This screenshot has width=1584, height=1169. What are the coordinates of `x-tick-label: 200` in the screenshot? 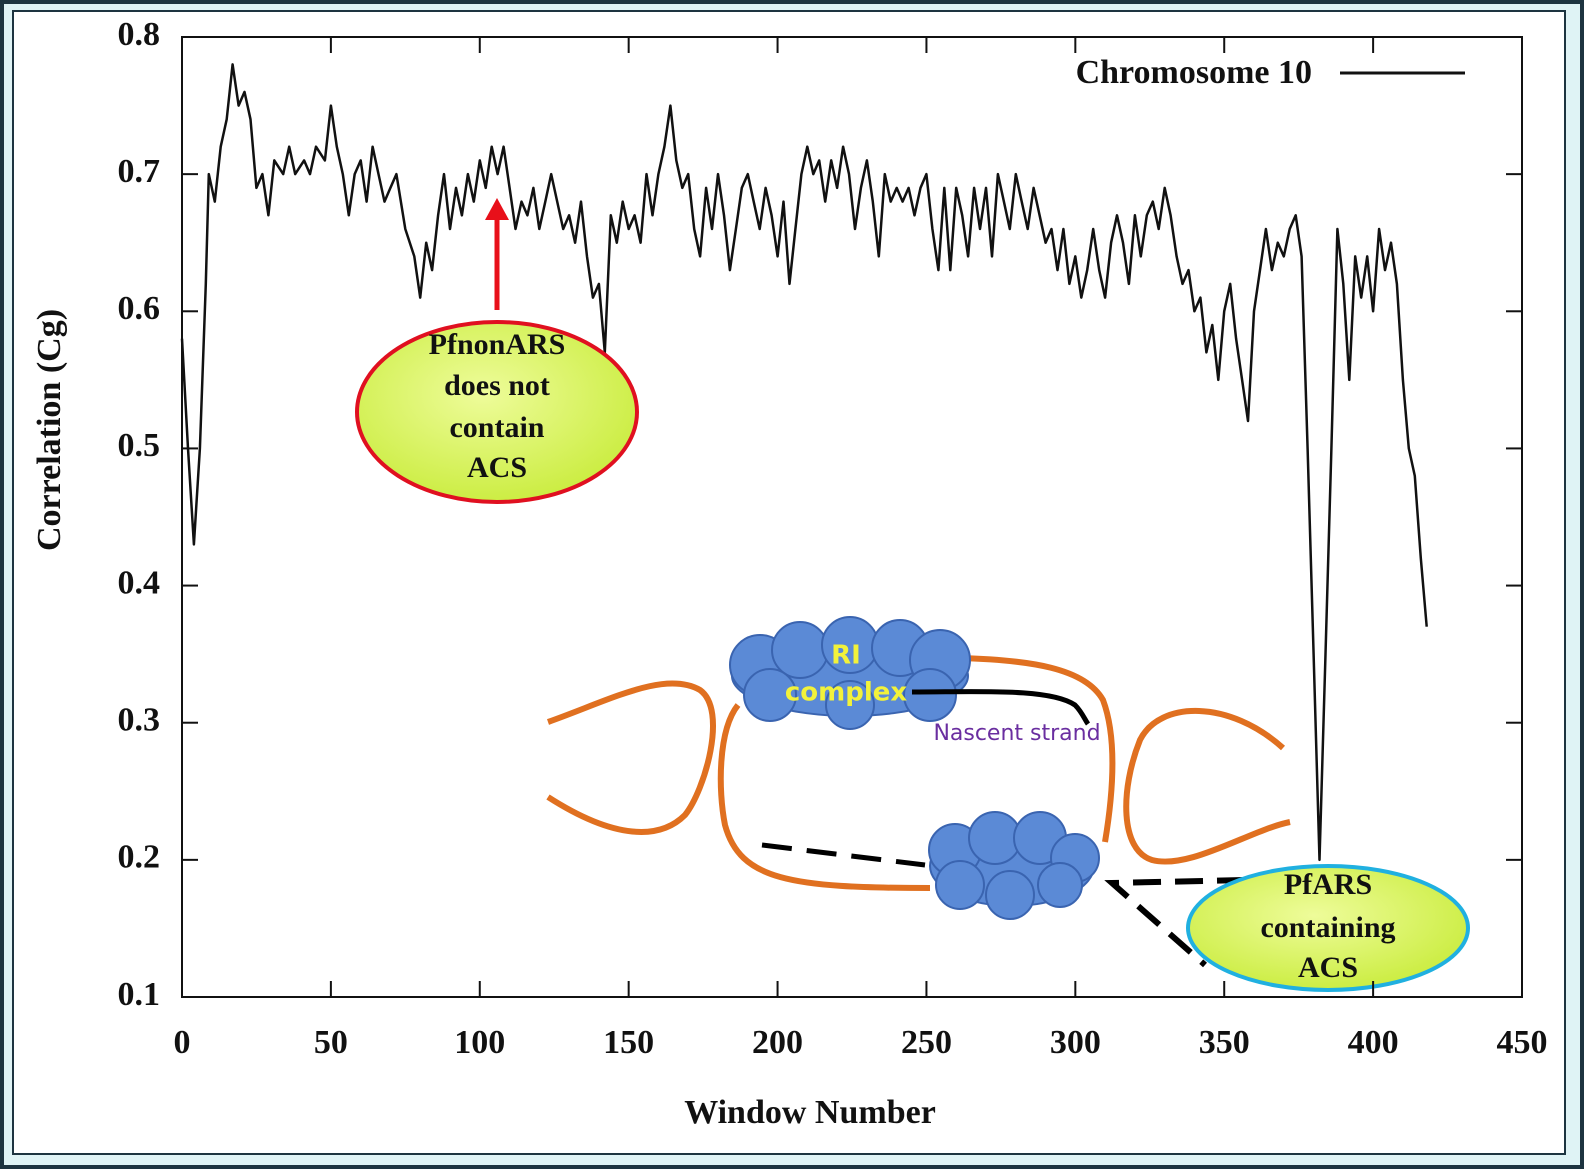 It's located at (777, 1042).